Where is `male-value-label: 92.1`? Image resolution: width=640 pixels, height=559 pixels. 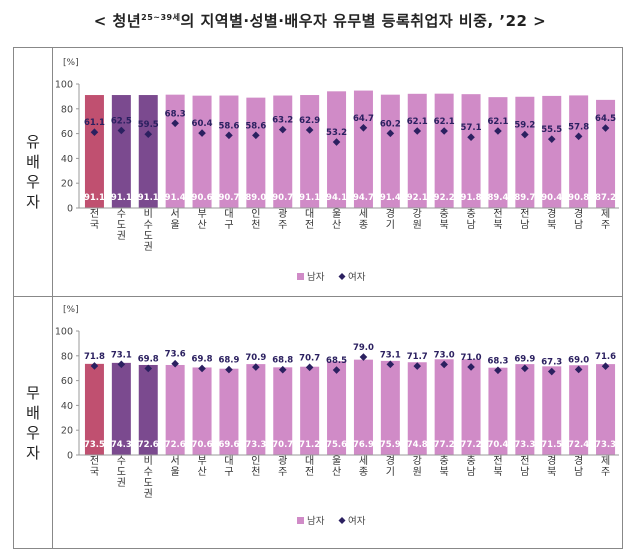 male-value-label: 92.1 is located at coordinates (417, 198).